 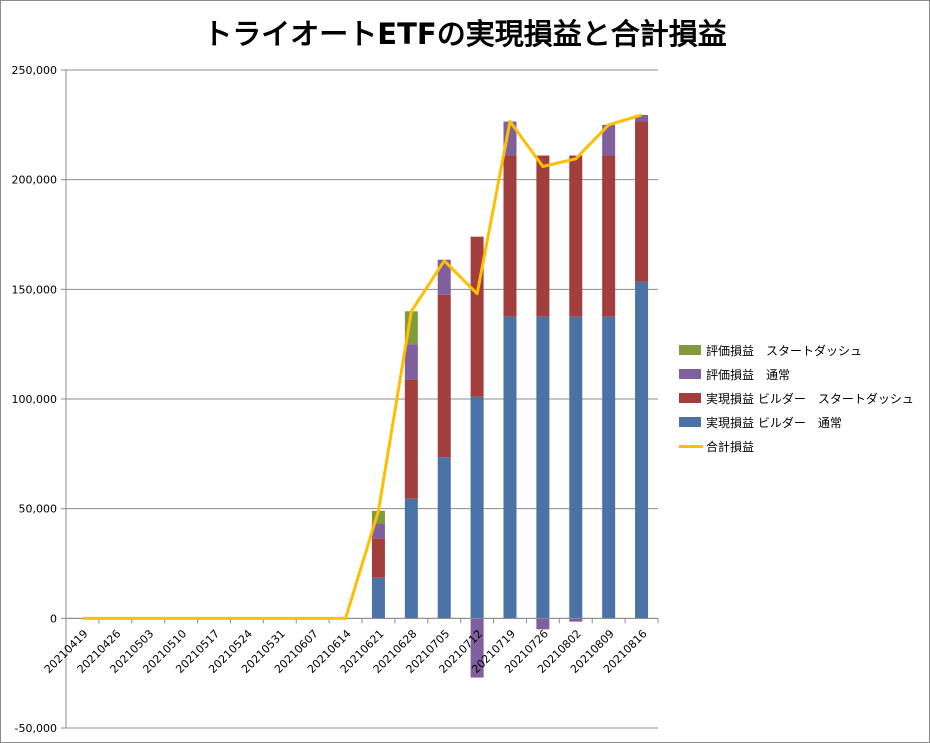 I want to click on legend-label: 実現損益 ビルダー 通常, so click(x=774, y=423).